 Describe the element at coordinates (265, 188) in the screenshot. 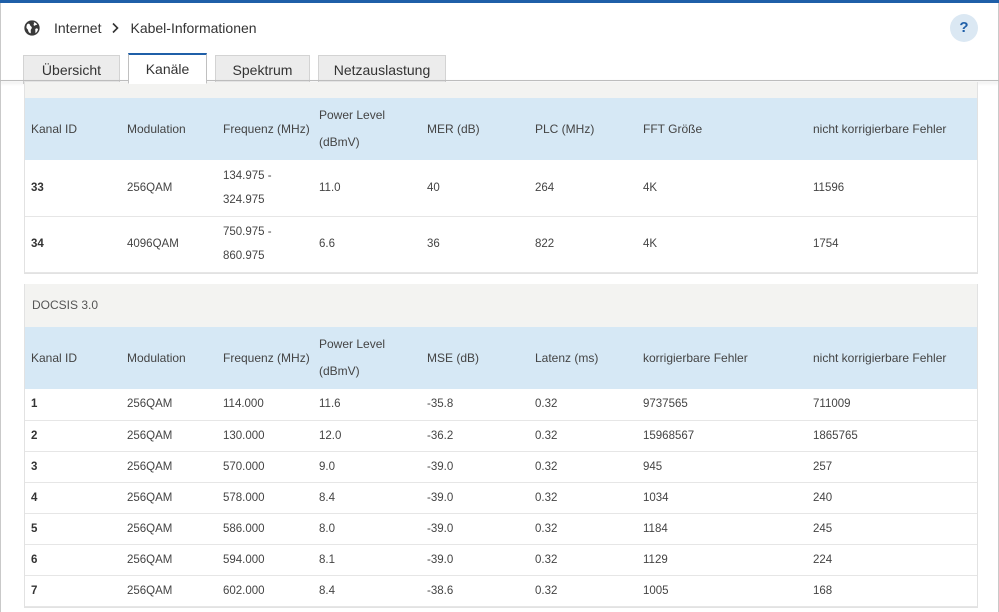

I see `table-cell: 134.975 - 324.975` at that location.